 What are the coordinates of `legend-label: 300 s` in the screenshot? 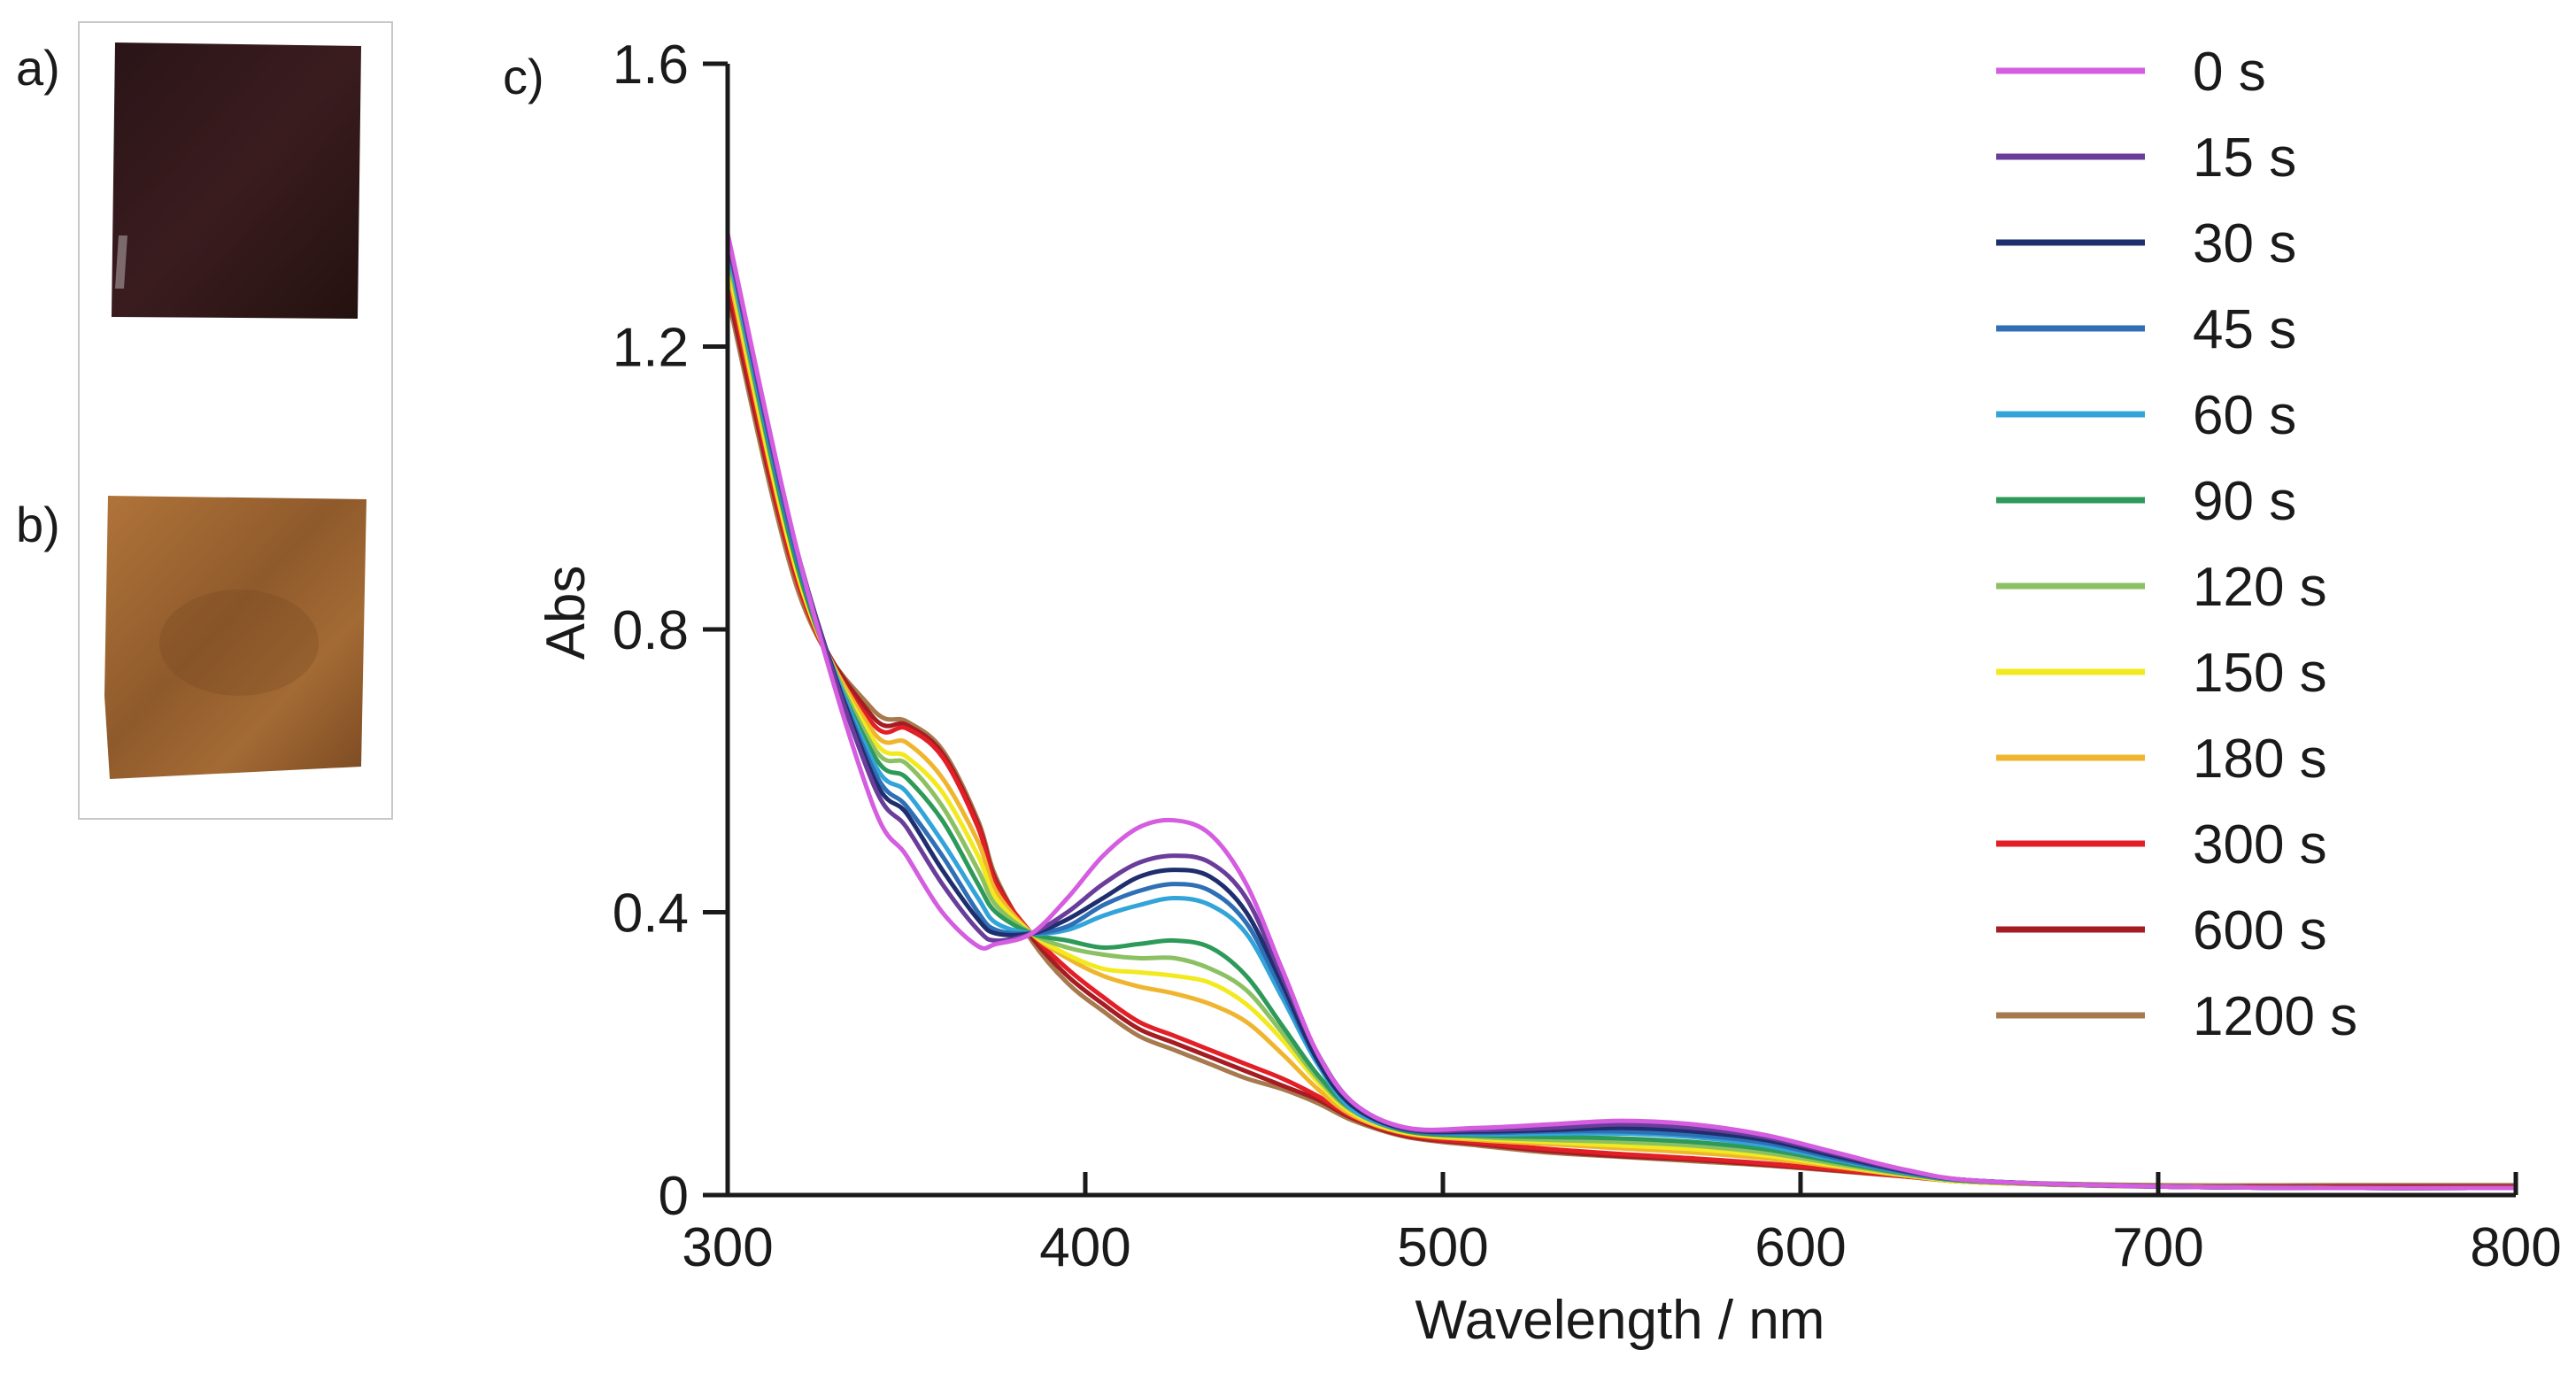 It's located at (2260, 844).